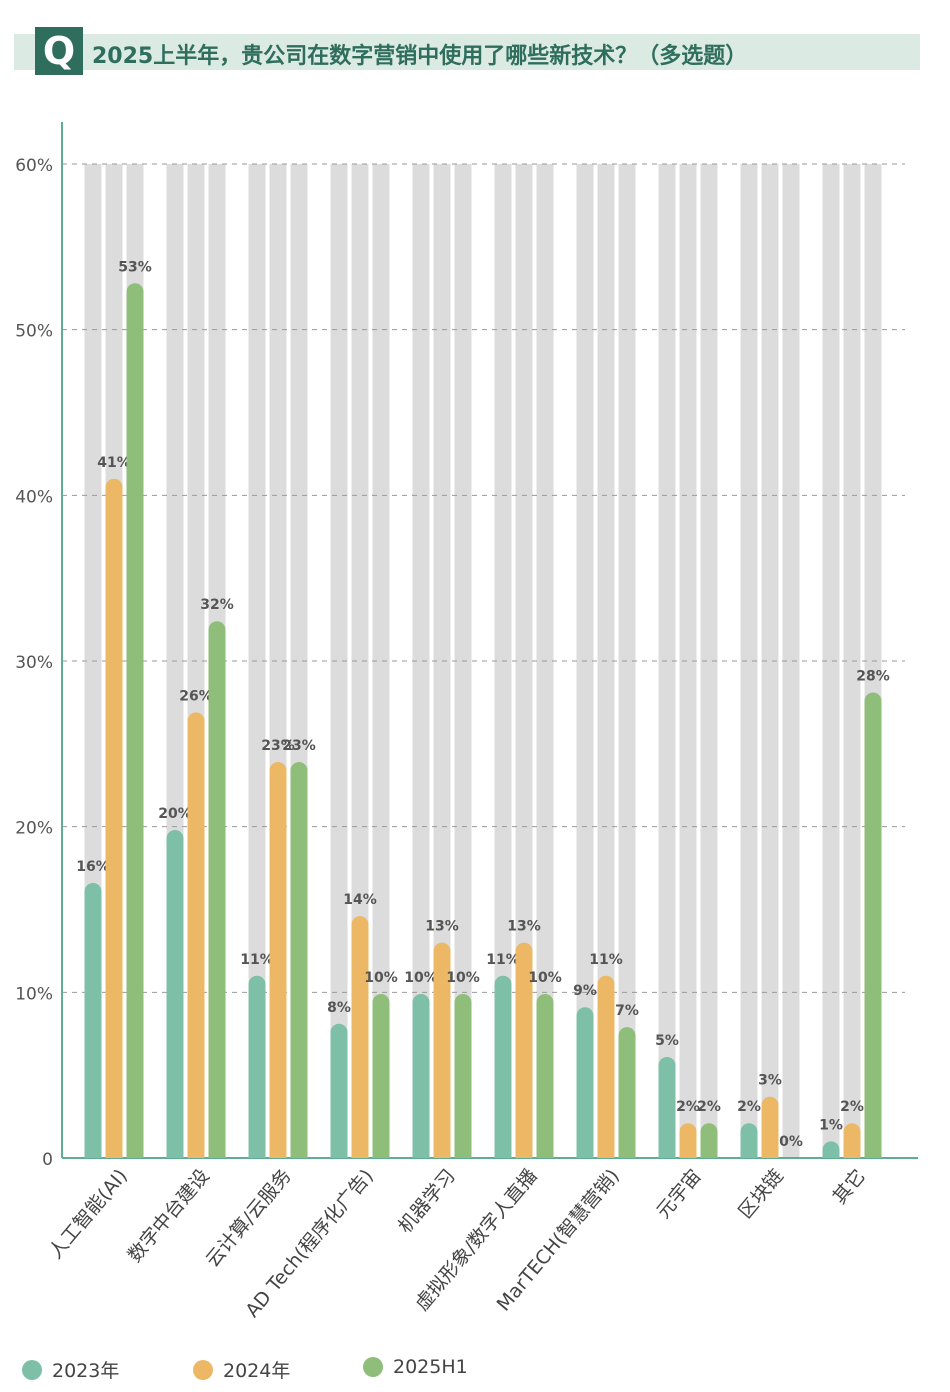 The height and width of the screenshot is (1392, 950). I want to click on legend-item-2023: 2023年, so click(70, 1369).